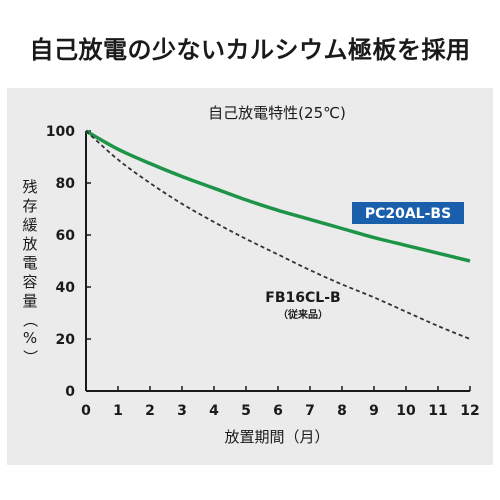 The image size is (500, 500). What do you see at coordinates (277, 113) in the screenshot?
I see `chart-title: 自己放電特性(25℃)` at bounding box center [277, 113].